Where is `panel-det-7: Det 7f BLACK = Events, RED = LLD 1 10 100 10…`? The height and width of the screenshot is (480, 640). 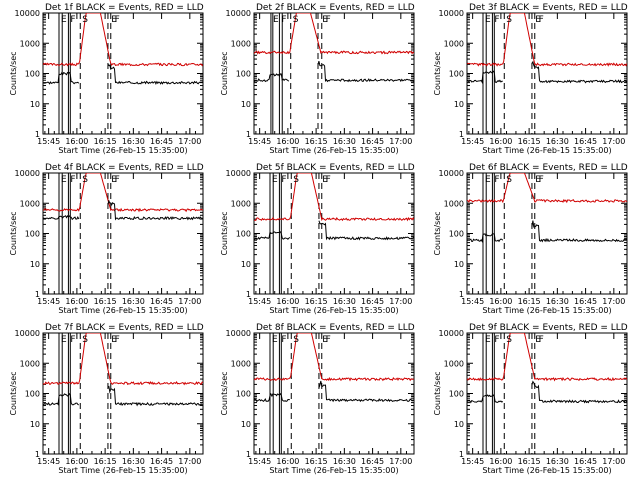
panel-det-7: Det 7f BLACK = Events, RED = LLD 1 10 100 10… is located at coordinates (106, 399).